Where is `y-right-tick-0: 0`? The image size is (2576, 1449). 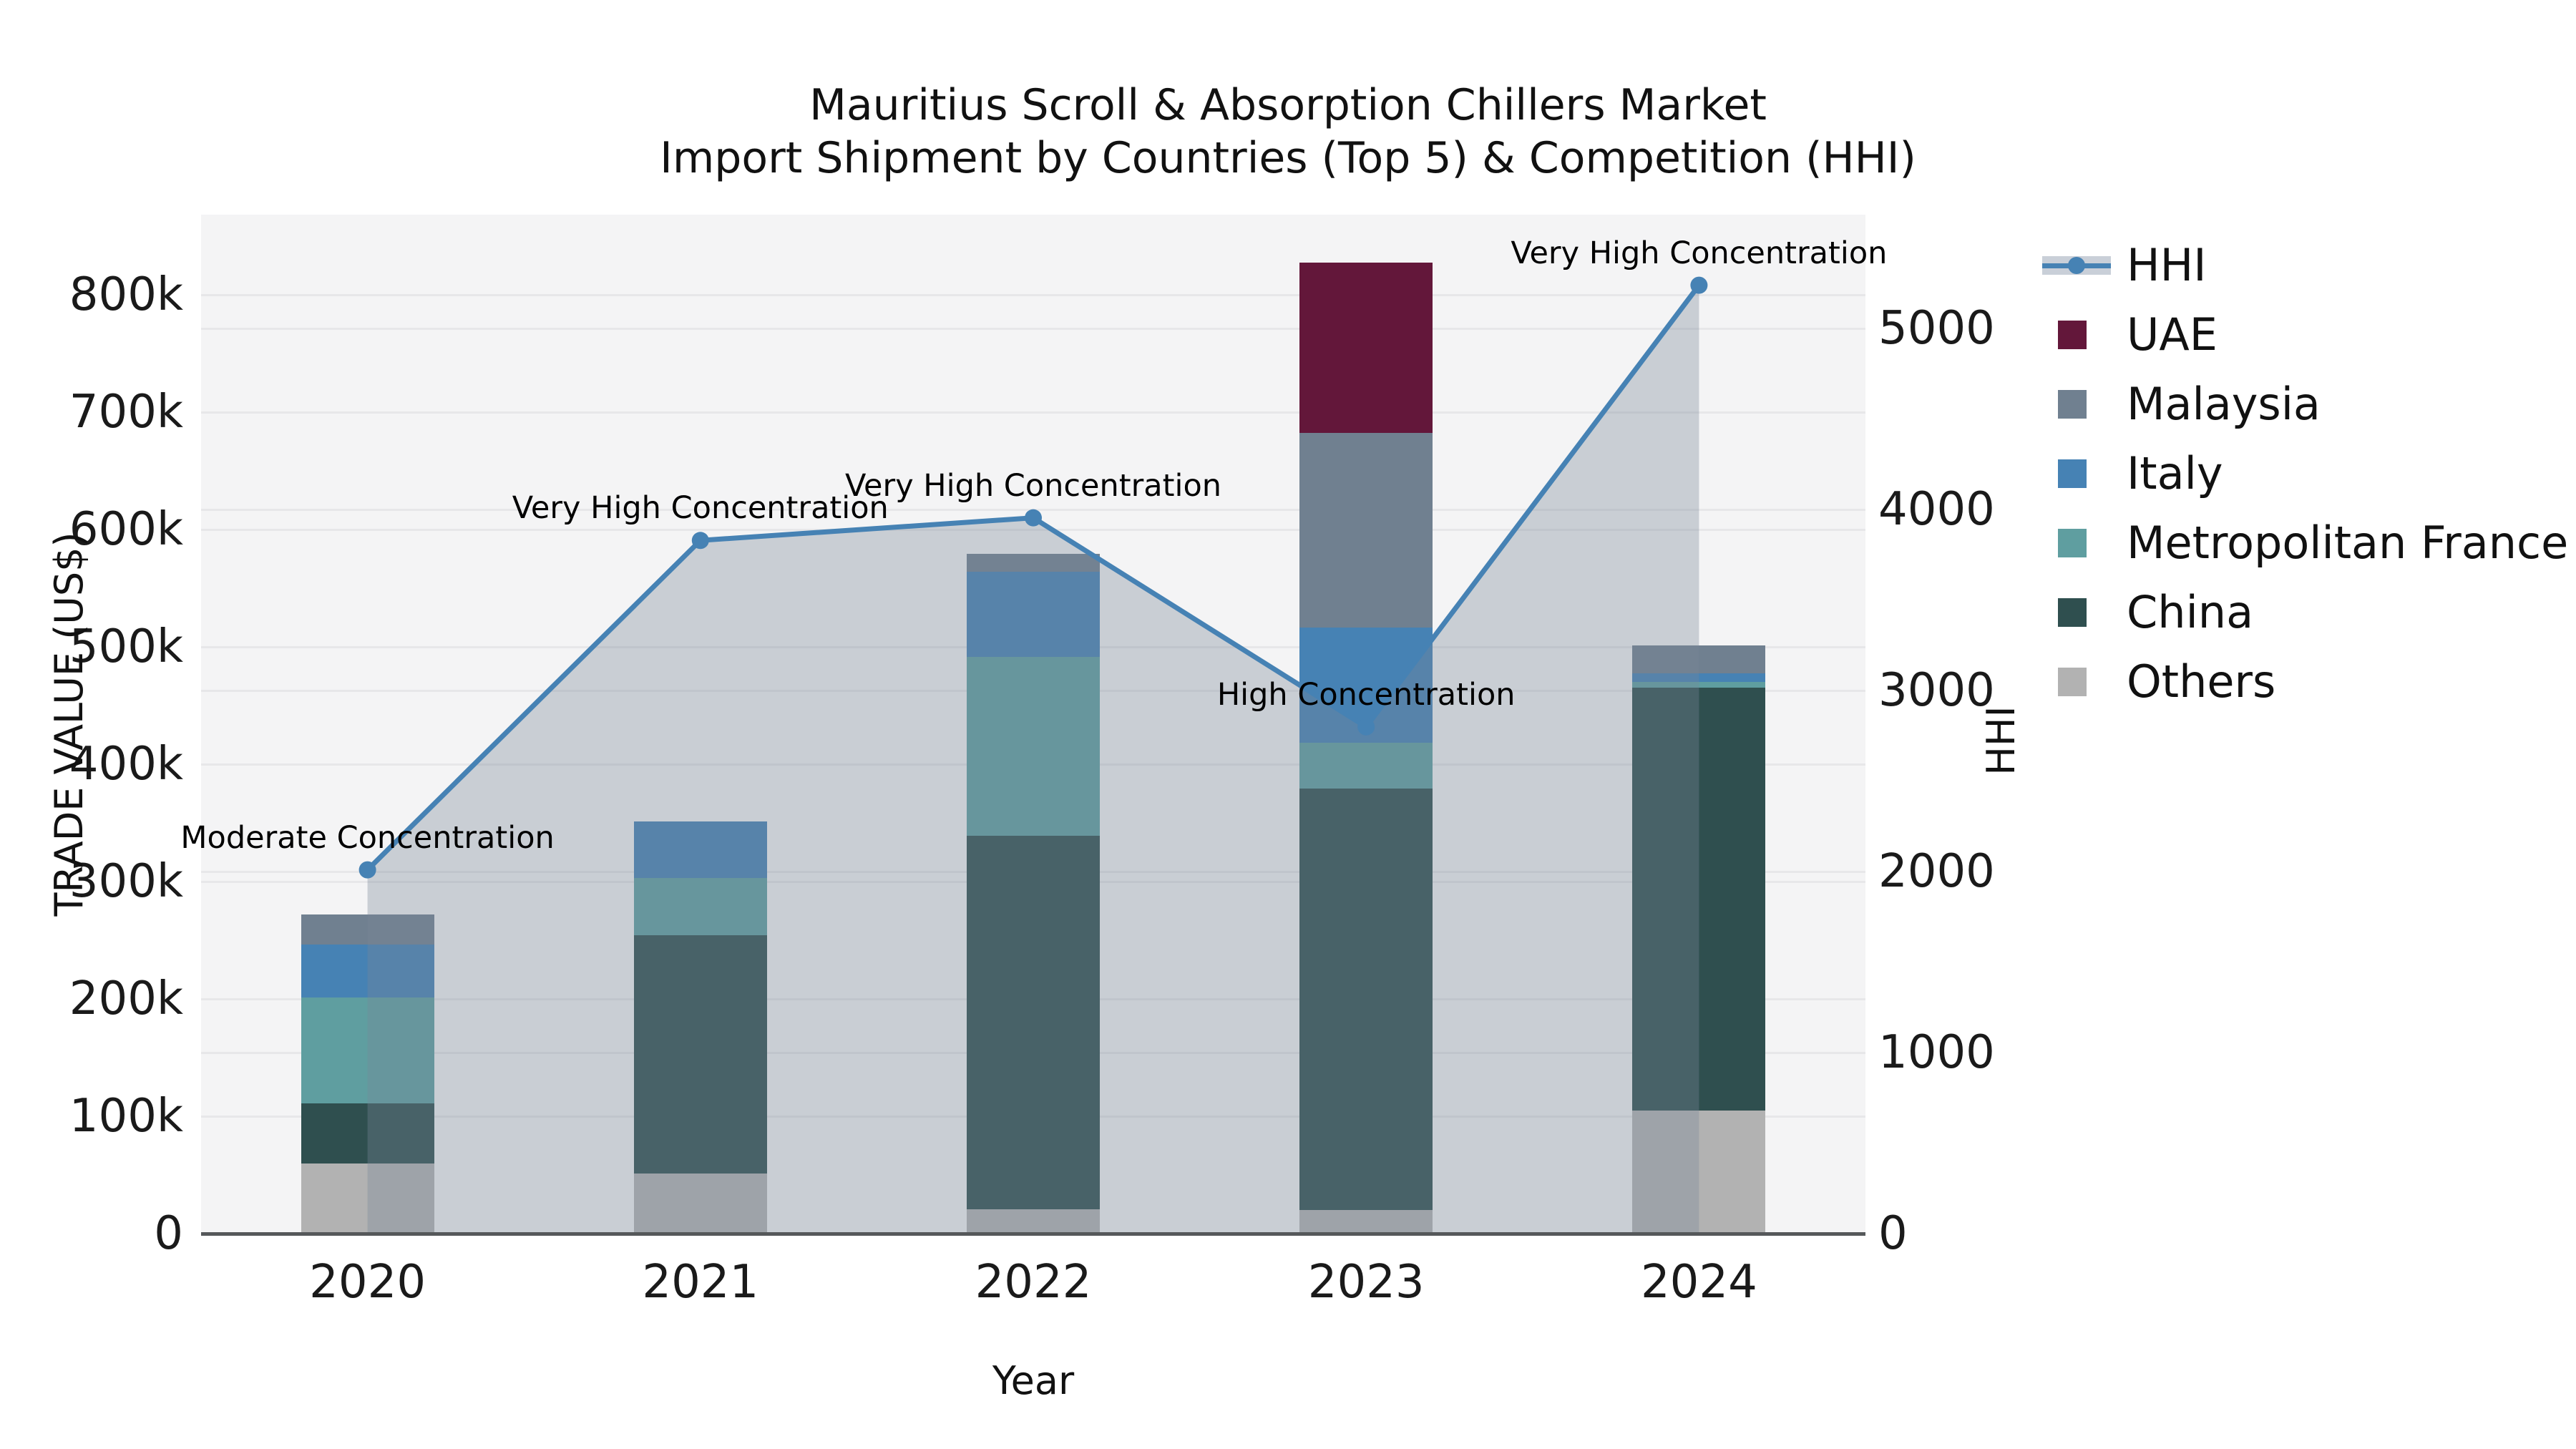 y-right-tick-0: 0 is located at coordinates (1893, 1233).